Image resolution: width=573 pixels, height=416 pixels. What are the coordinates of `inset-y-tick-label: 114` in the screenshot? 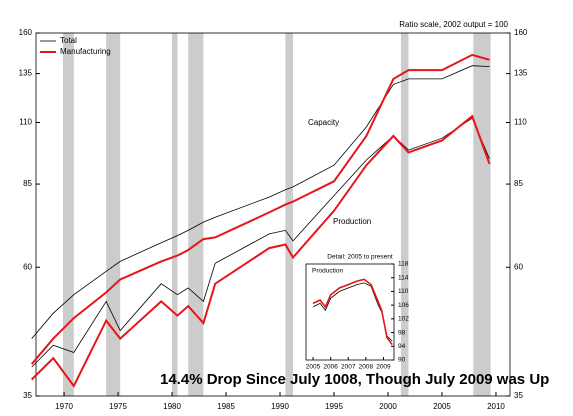 It's located at (403, 277).